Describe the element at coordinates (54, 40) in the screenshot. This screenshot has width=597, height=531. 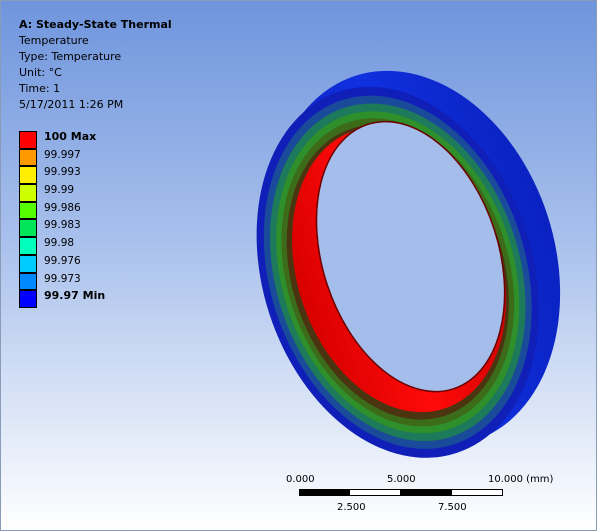
I see `result-name: Temperature` at that location.